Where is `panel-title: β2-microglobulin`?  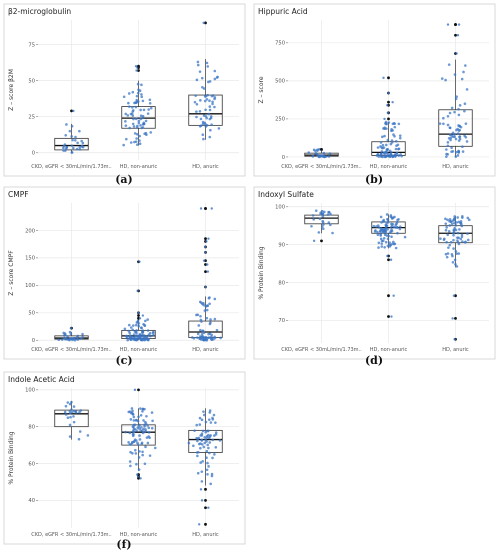
panel-title: β2-microglobulin is located at coordinates (39, 11).